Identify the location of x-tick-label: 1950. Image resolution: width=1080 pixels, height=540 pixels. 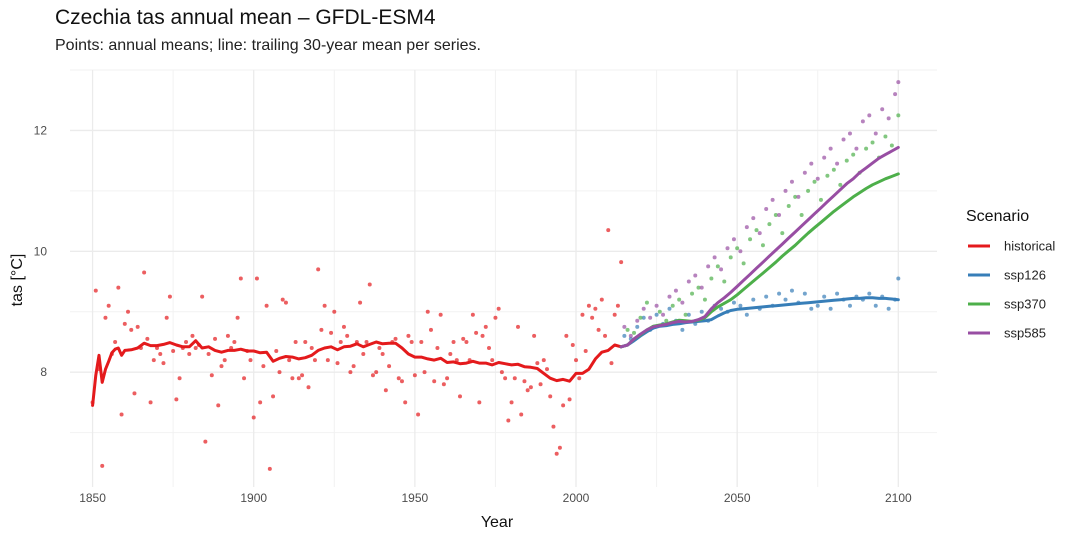
(415, 498).